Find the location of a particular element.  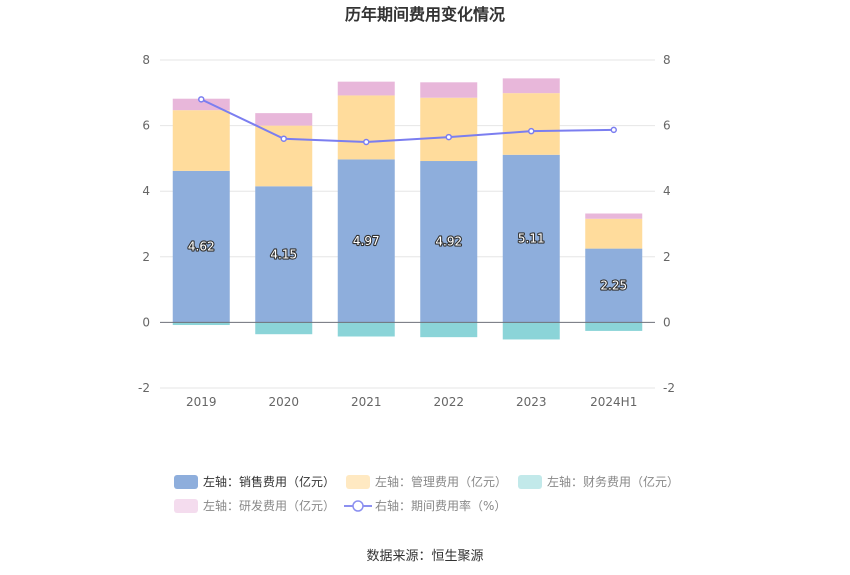

x-tick-label: 2024H1 is located at coordinates (613, 402).